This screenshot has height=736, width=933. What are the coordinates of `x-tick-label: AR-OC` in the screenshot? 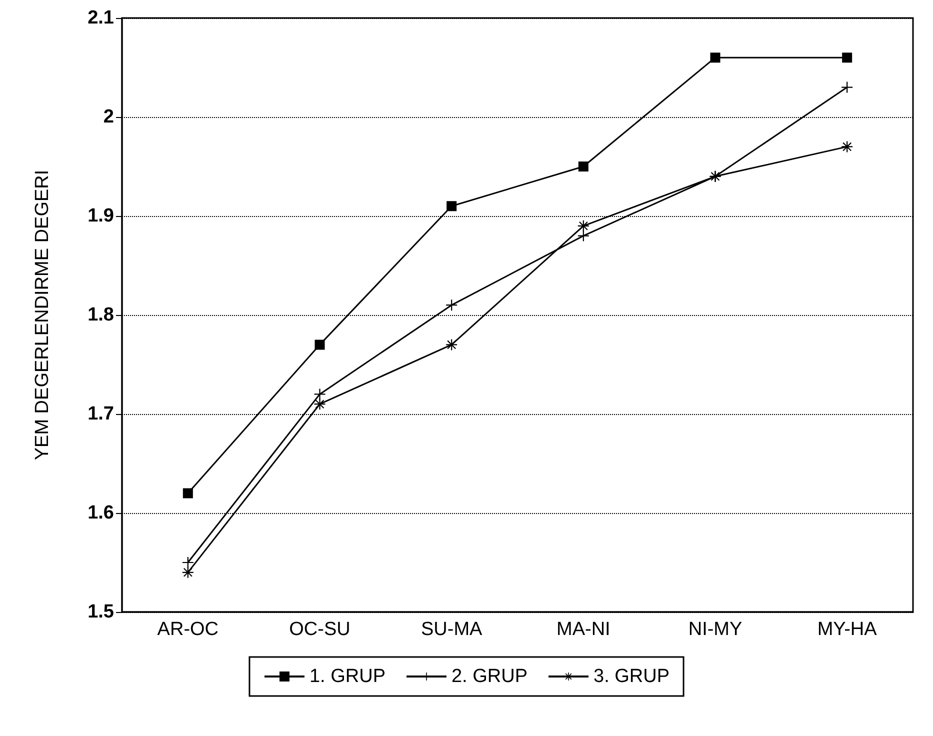 It's located at (188, 629).